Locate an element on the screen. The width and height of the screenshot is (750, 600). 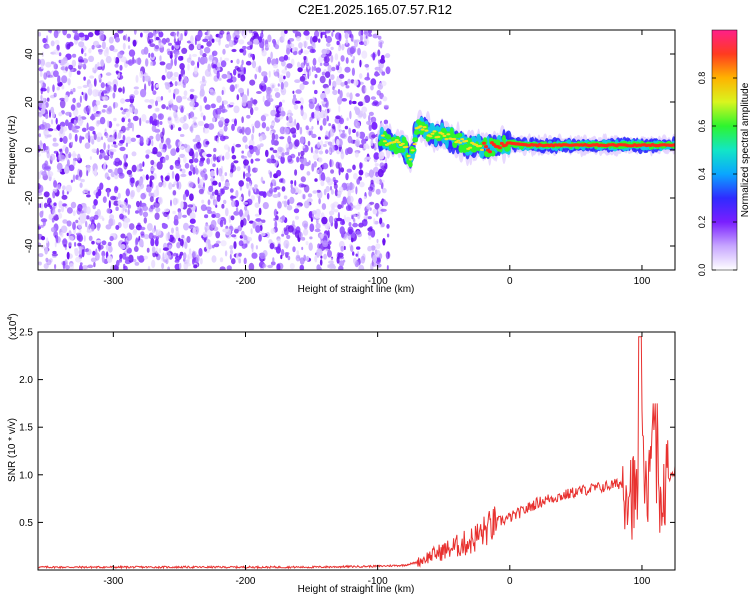
x-tick-label: 100 is located at coordinates (642, 581).